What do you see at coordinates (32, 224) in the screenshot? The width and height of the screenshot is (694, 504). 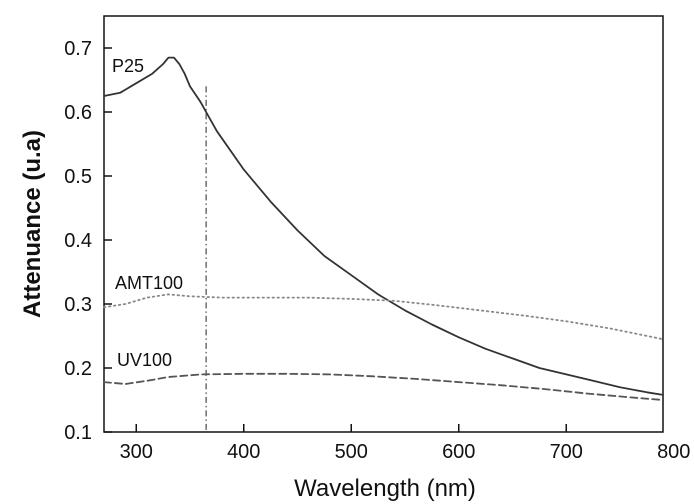 I see `y-axis-title: Attenuance (u.a)` at bounding box center [32, 224].